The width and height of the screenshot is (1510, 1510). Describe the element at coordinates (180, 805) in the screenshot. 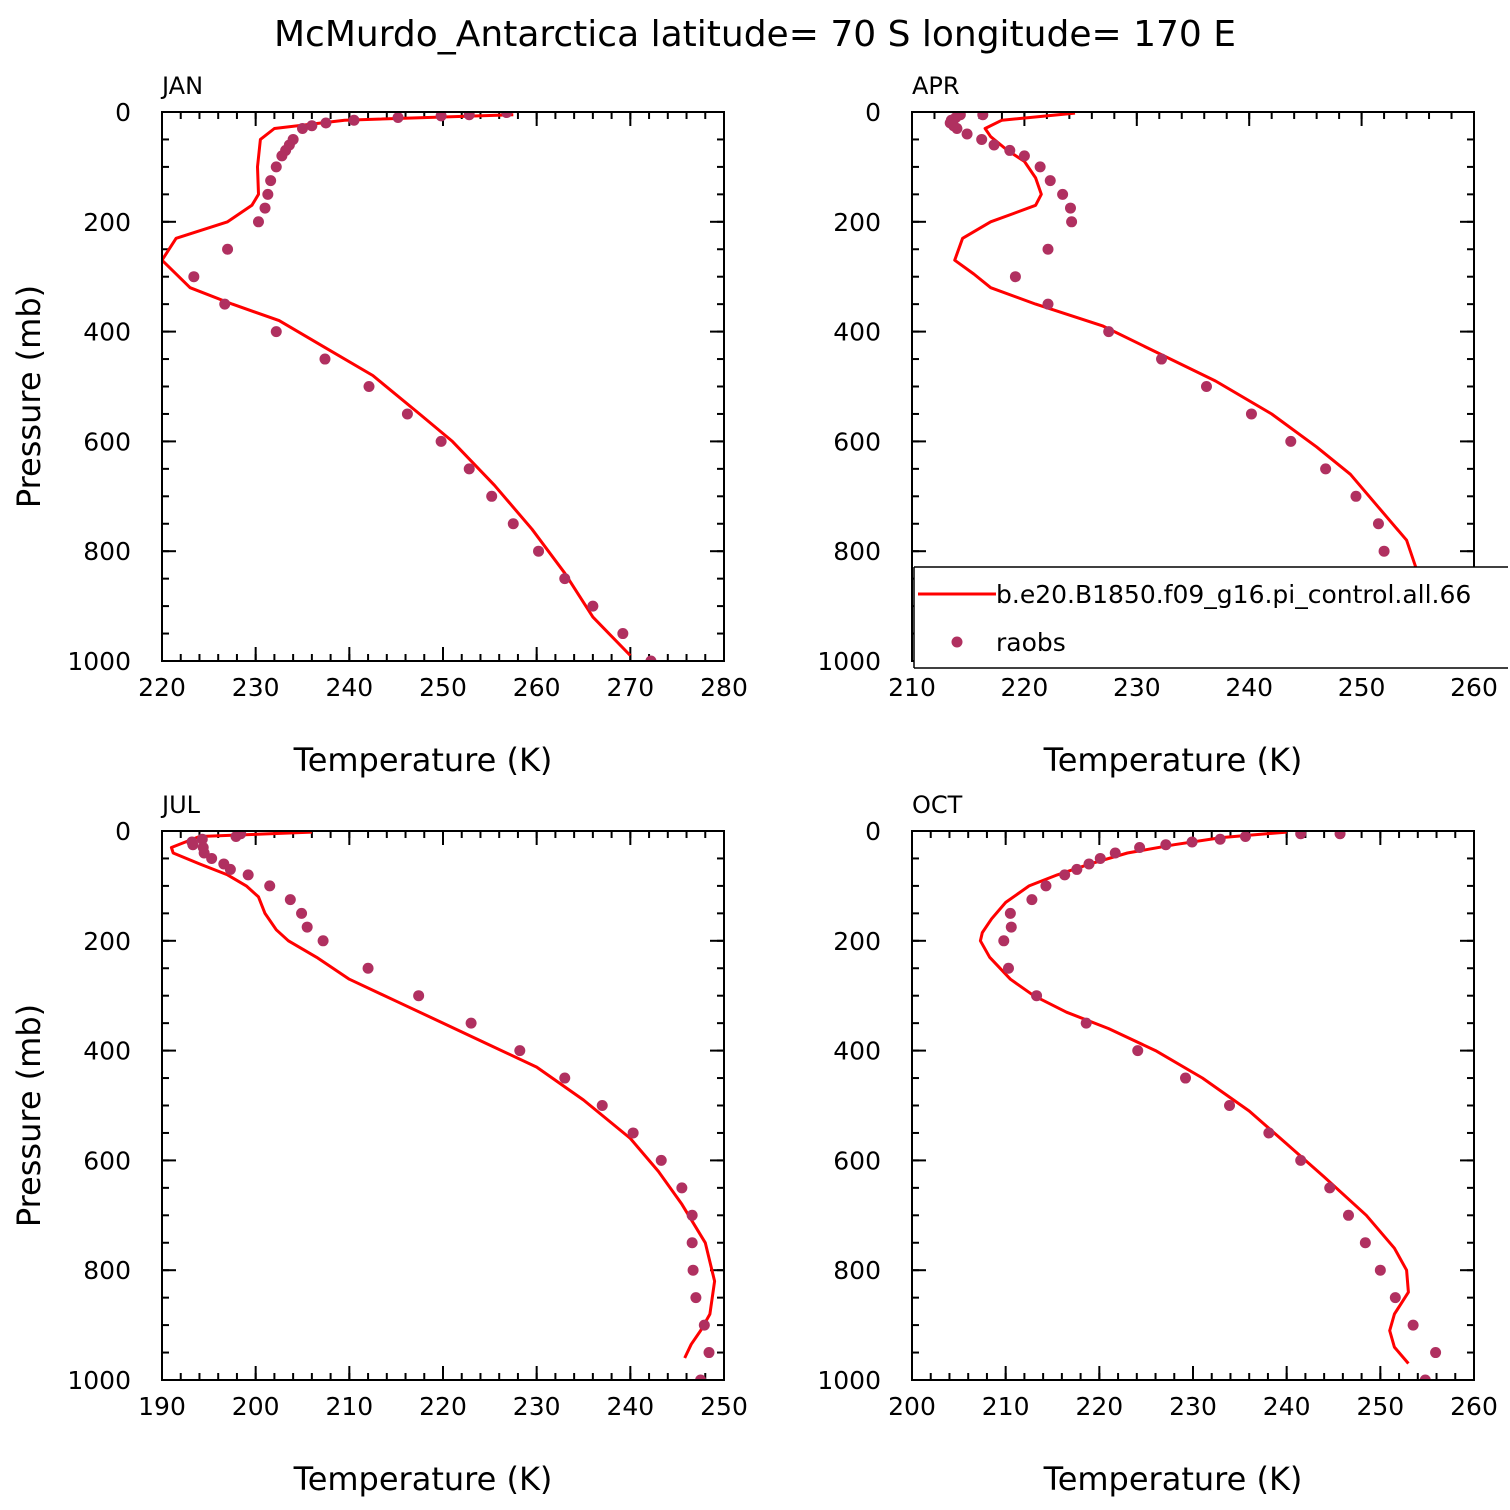

I see `panel-label: JUL` at that location.